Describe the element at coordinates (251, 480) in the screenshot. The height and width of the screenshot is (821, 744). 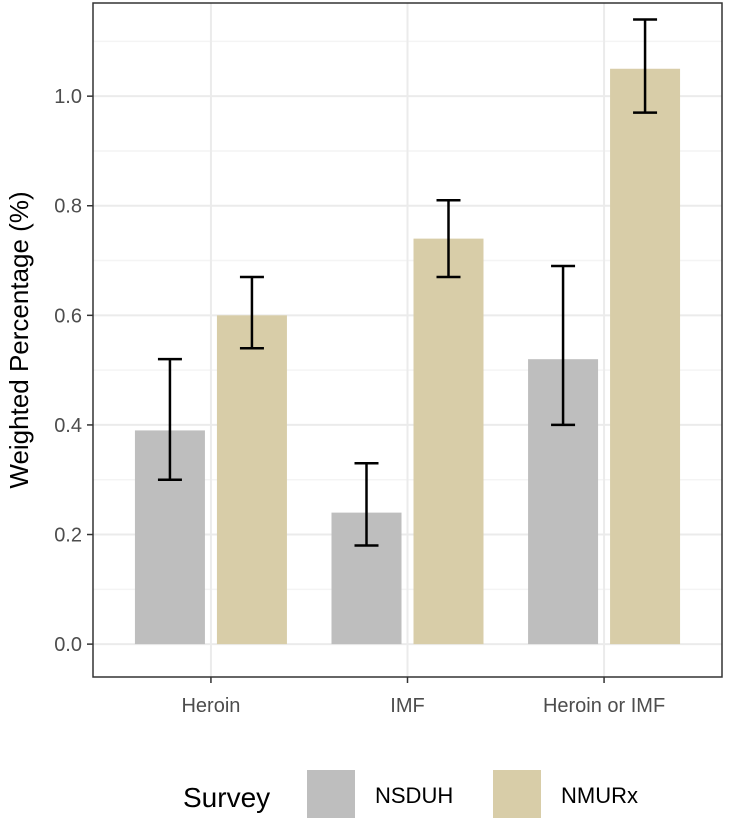
I see `bar-nmurx-heroin` at that location.